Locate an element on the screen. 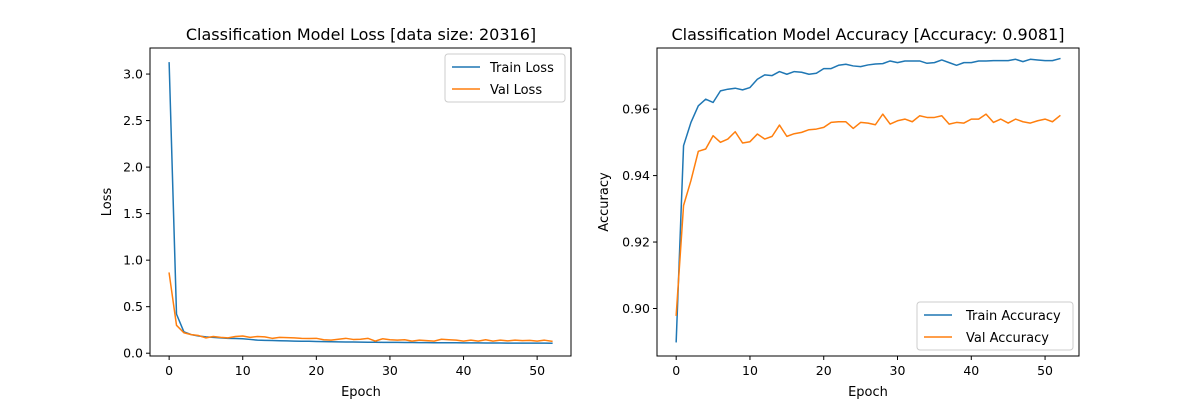 This screenshot has height=400, width=1200. loss-legend: Train Loss Val Loss is located at coordinates (505, 78).